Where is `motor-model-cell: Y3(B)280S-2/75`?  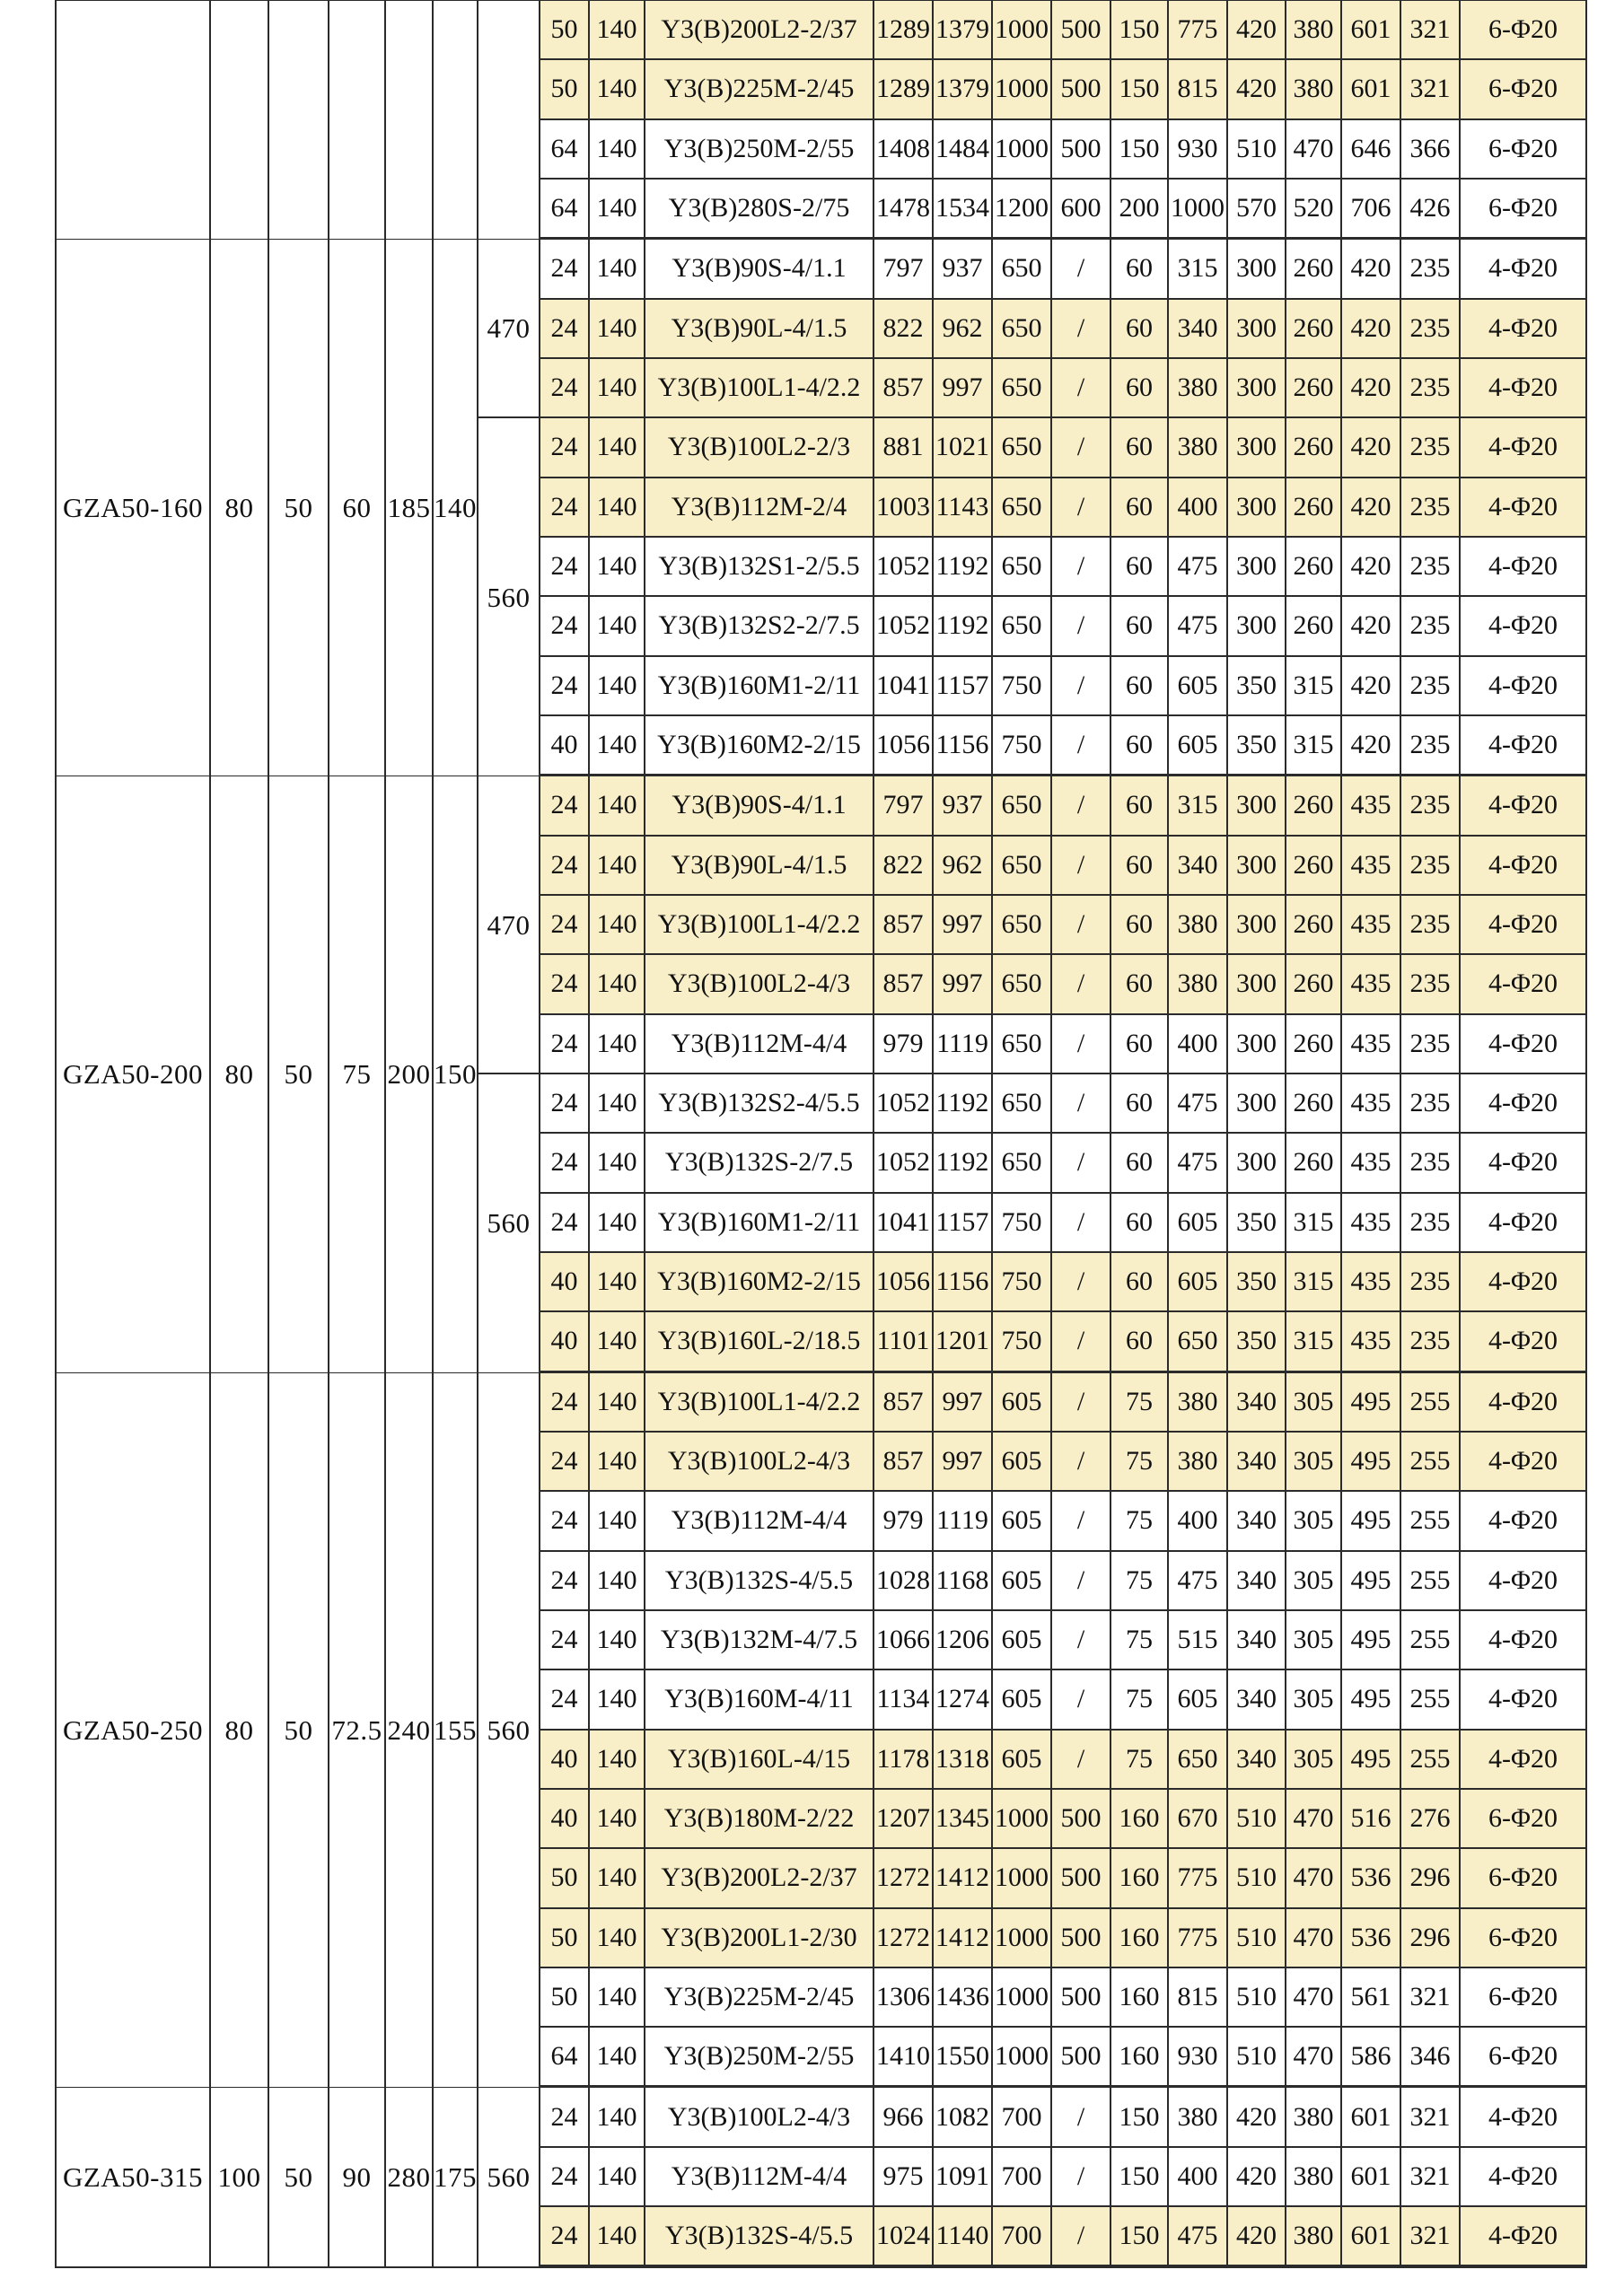 motor-model-cell: Y3(B)280S-2/75 is located at coordinates (759, 209).